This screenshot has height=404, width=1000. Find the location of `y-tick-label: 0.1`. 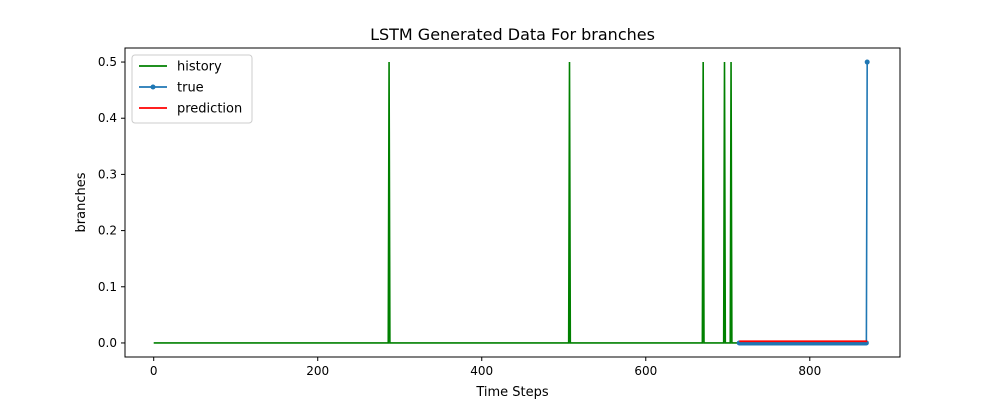

y-tick-label: 0.1 is located at coordinates (107, 287).